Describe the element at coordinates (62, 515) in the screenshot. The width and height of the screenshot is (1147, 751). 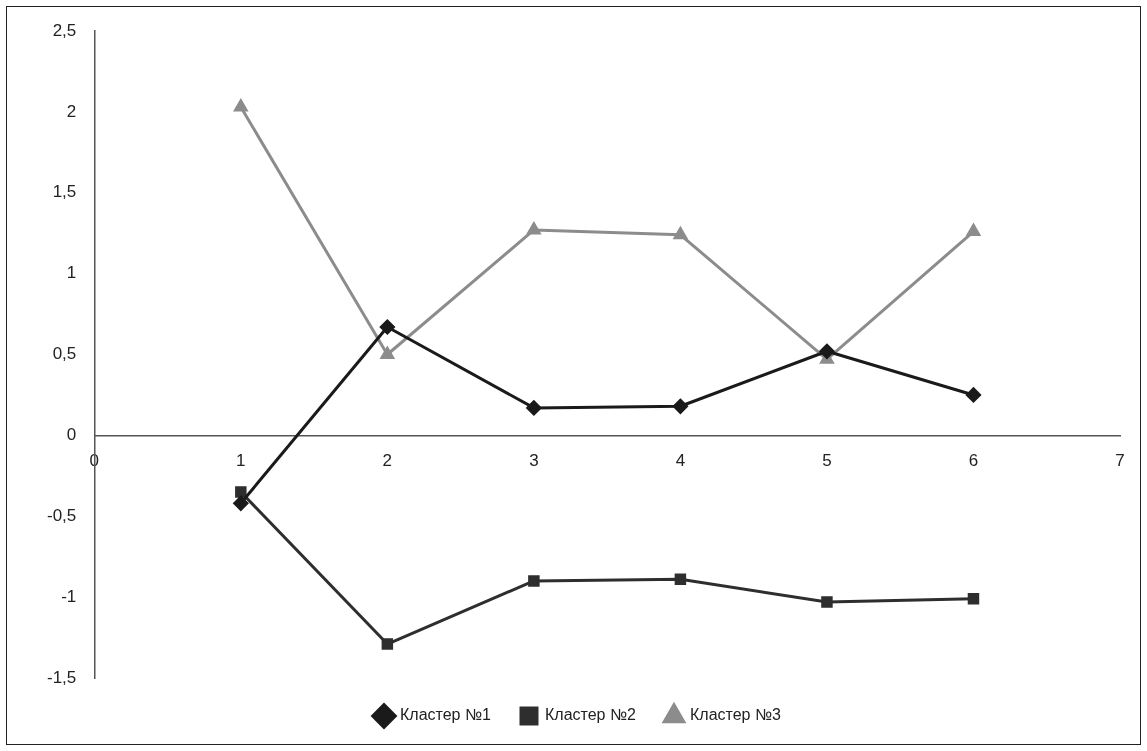
I see `y-tick-label: -0,5` at that location.